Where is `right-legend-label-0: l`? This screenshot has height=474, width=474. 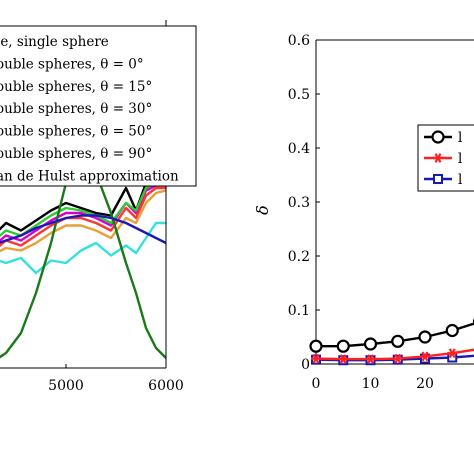 right-legend-label-0: l is located at coordinates (460, 138).